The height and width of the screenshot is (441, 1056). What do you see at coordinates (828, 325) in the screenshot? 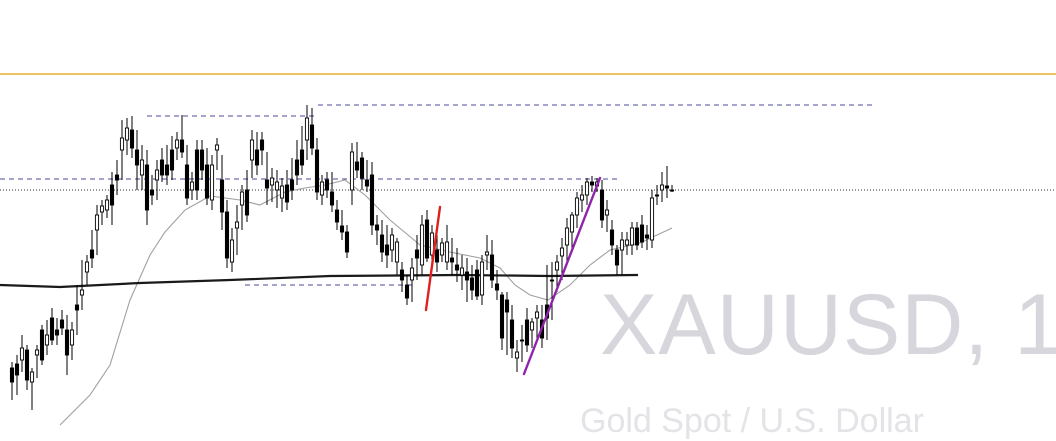
I see `symbol-watermark: XAUUSD, 1` at bounding box center [828, 325].